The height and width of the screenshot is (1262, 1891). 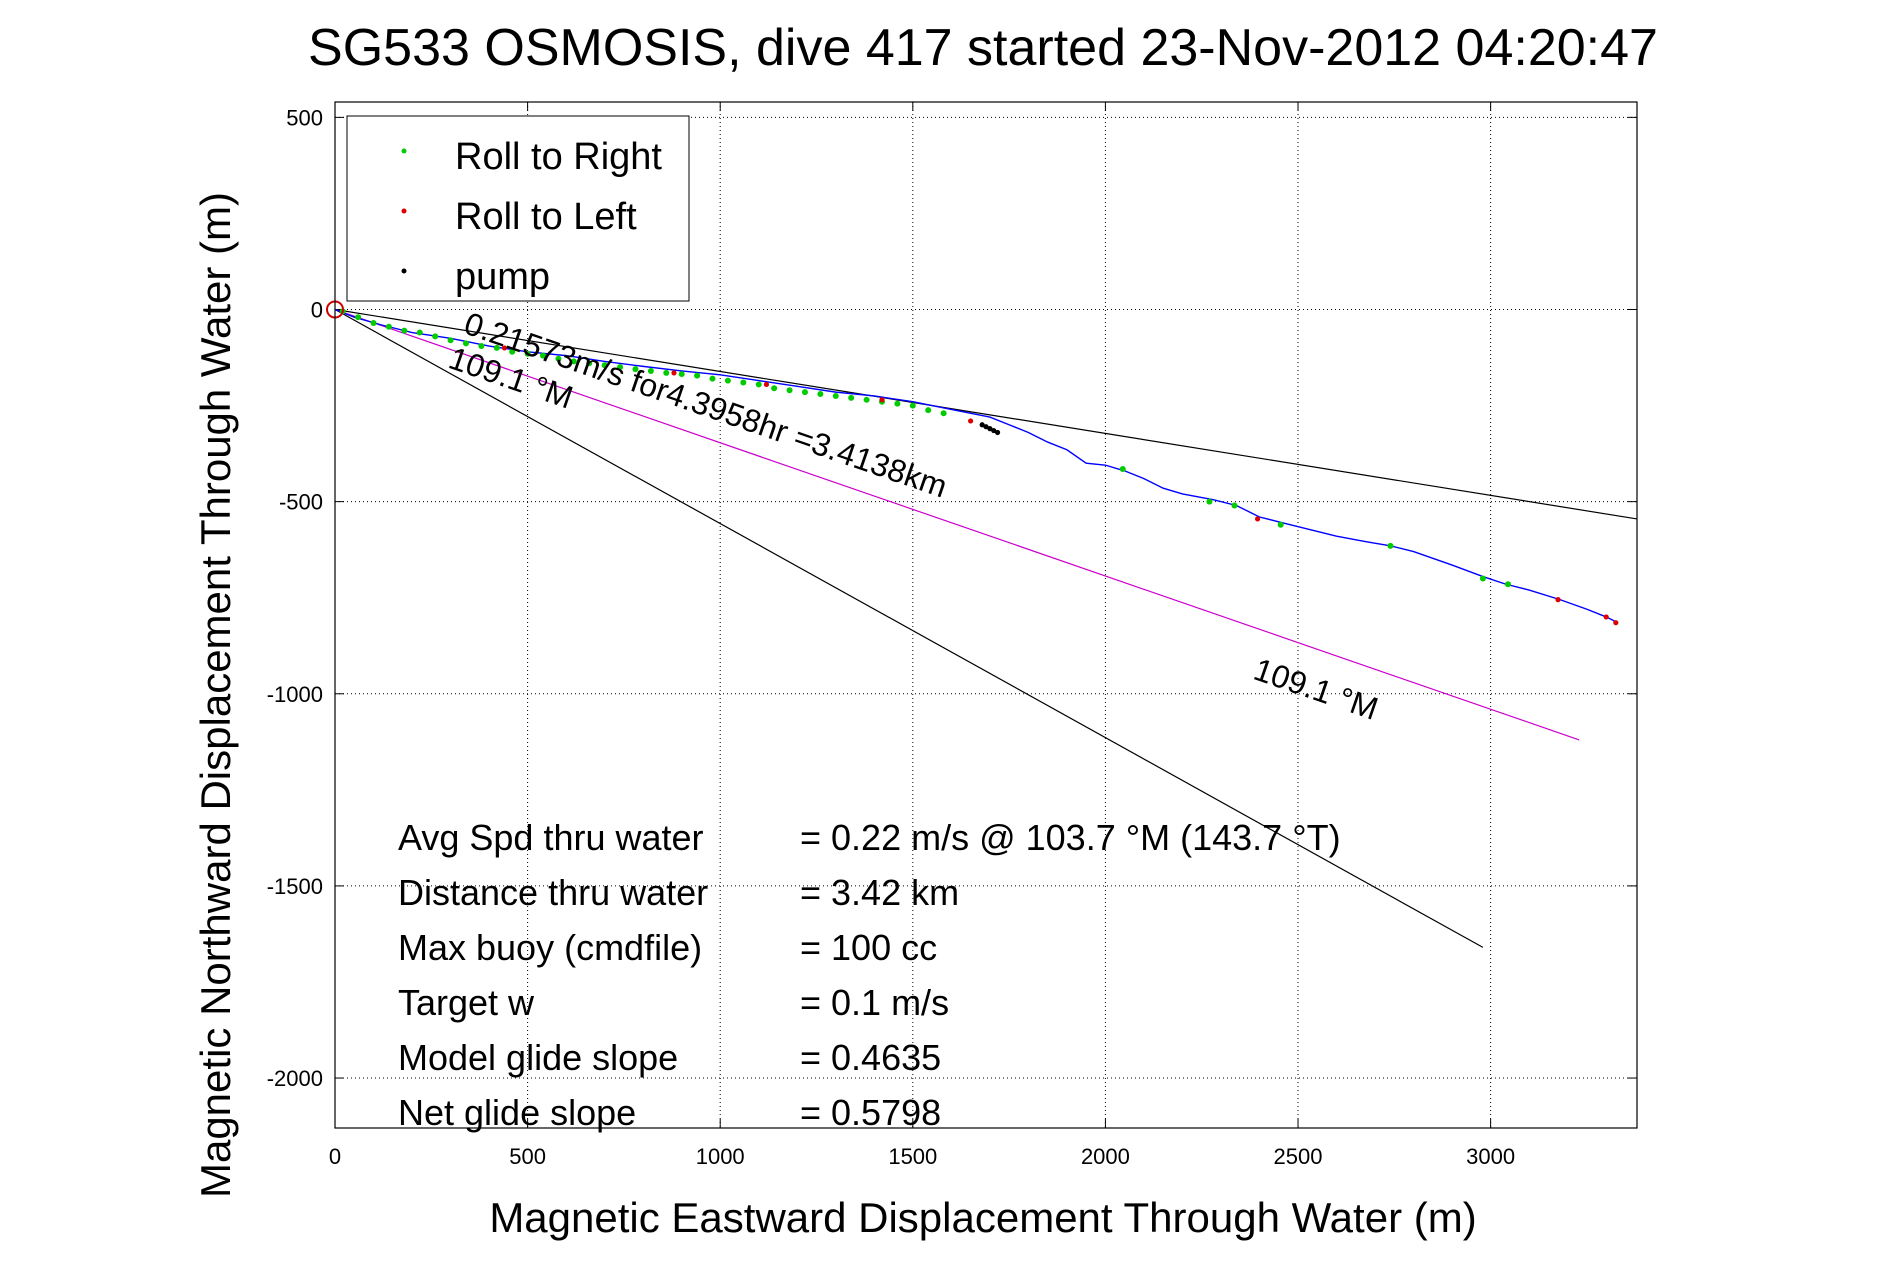 I want to click on legend-label: Roll to Left, so click(x=546, y=217).